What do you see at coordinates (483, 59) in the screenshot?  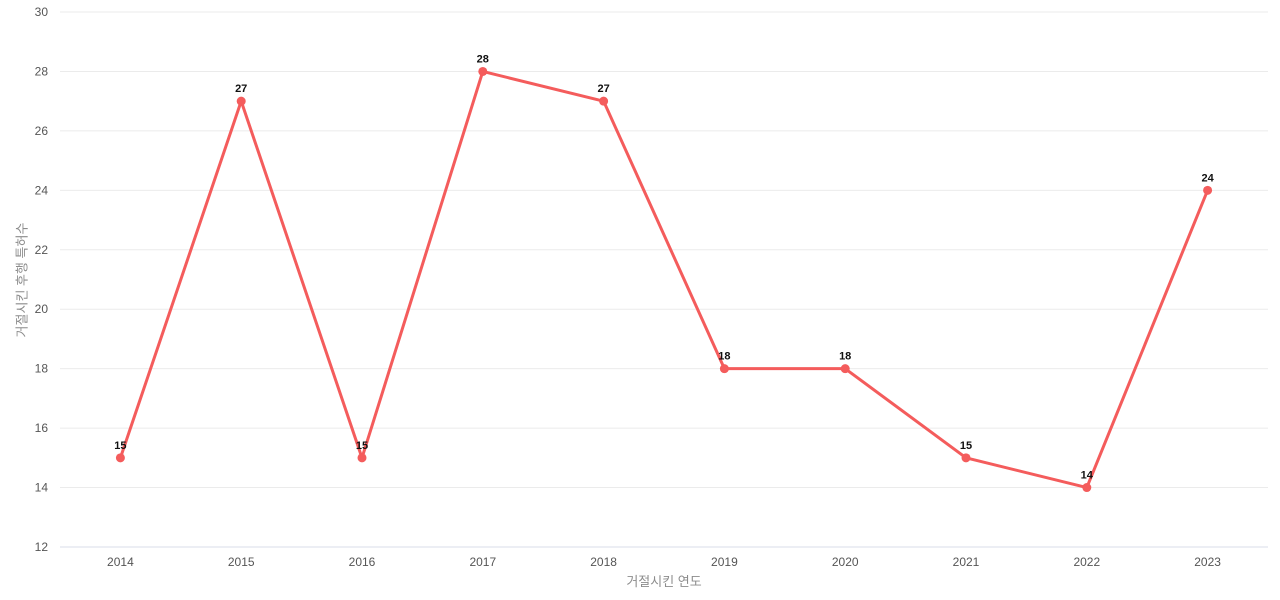 I see `data-point-label: 28` at bounding box center [483, 59].